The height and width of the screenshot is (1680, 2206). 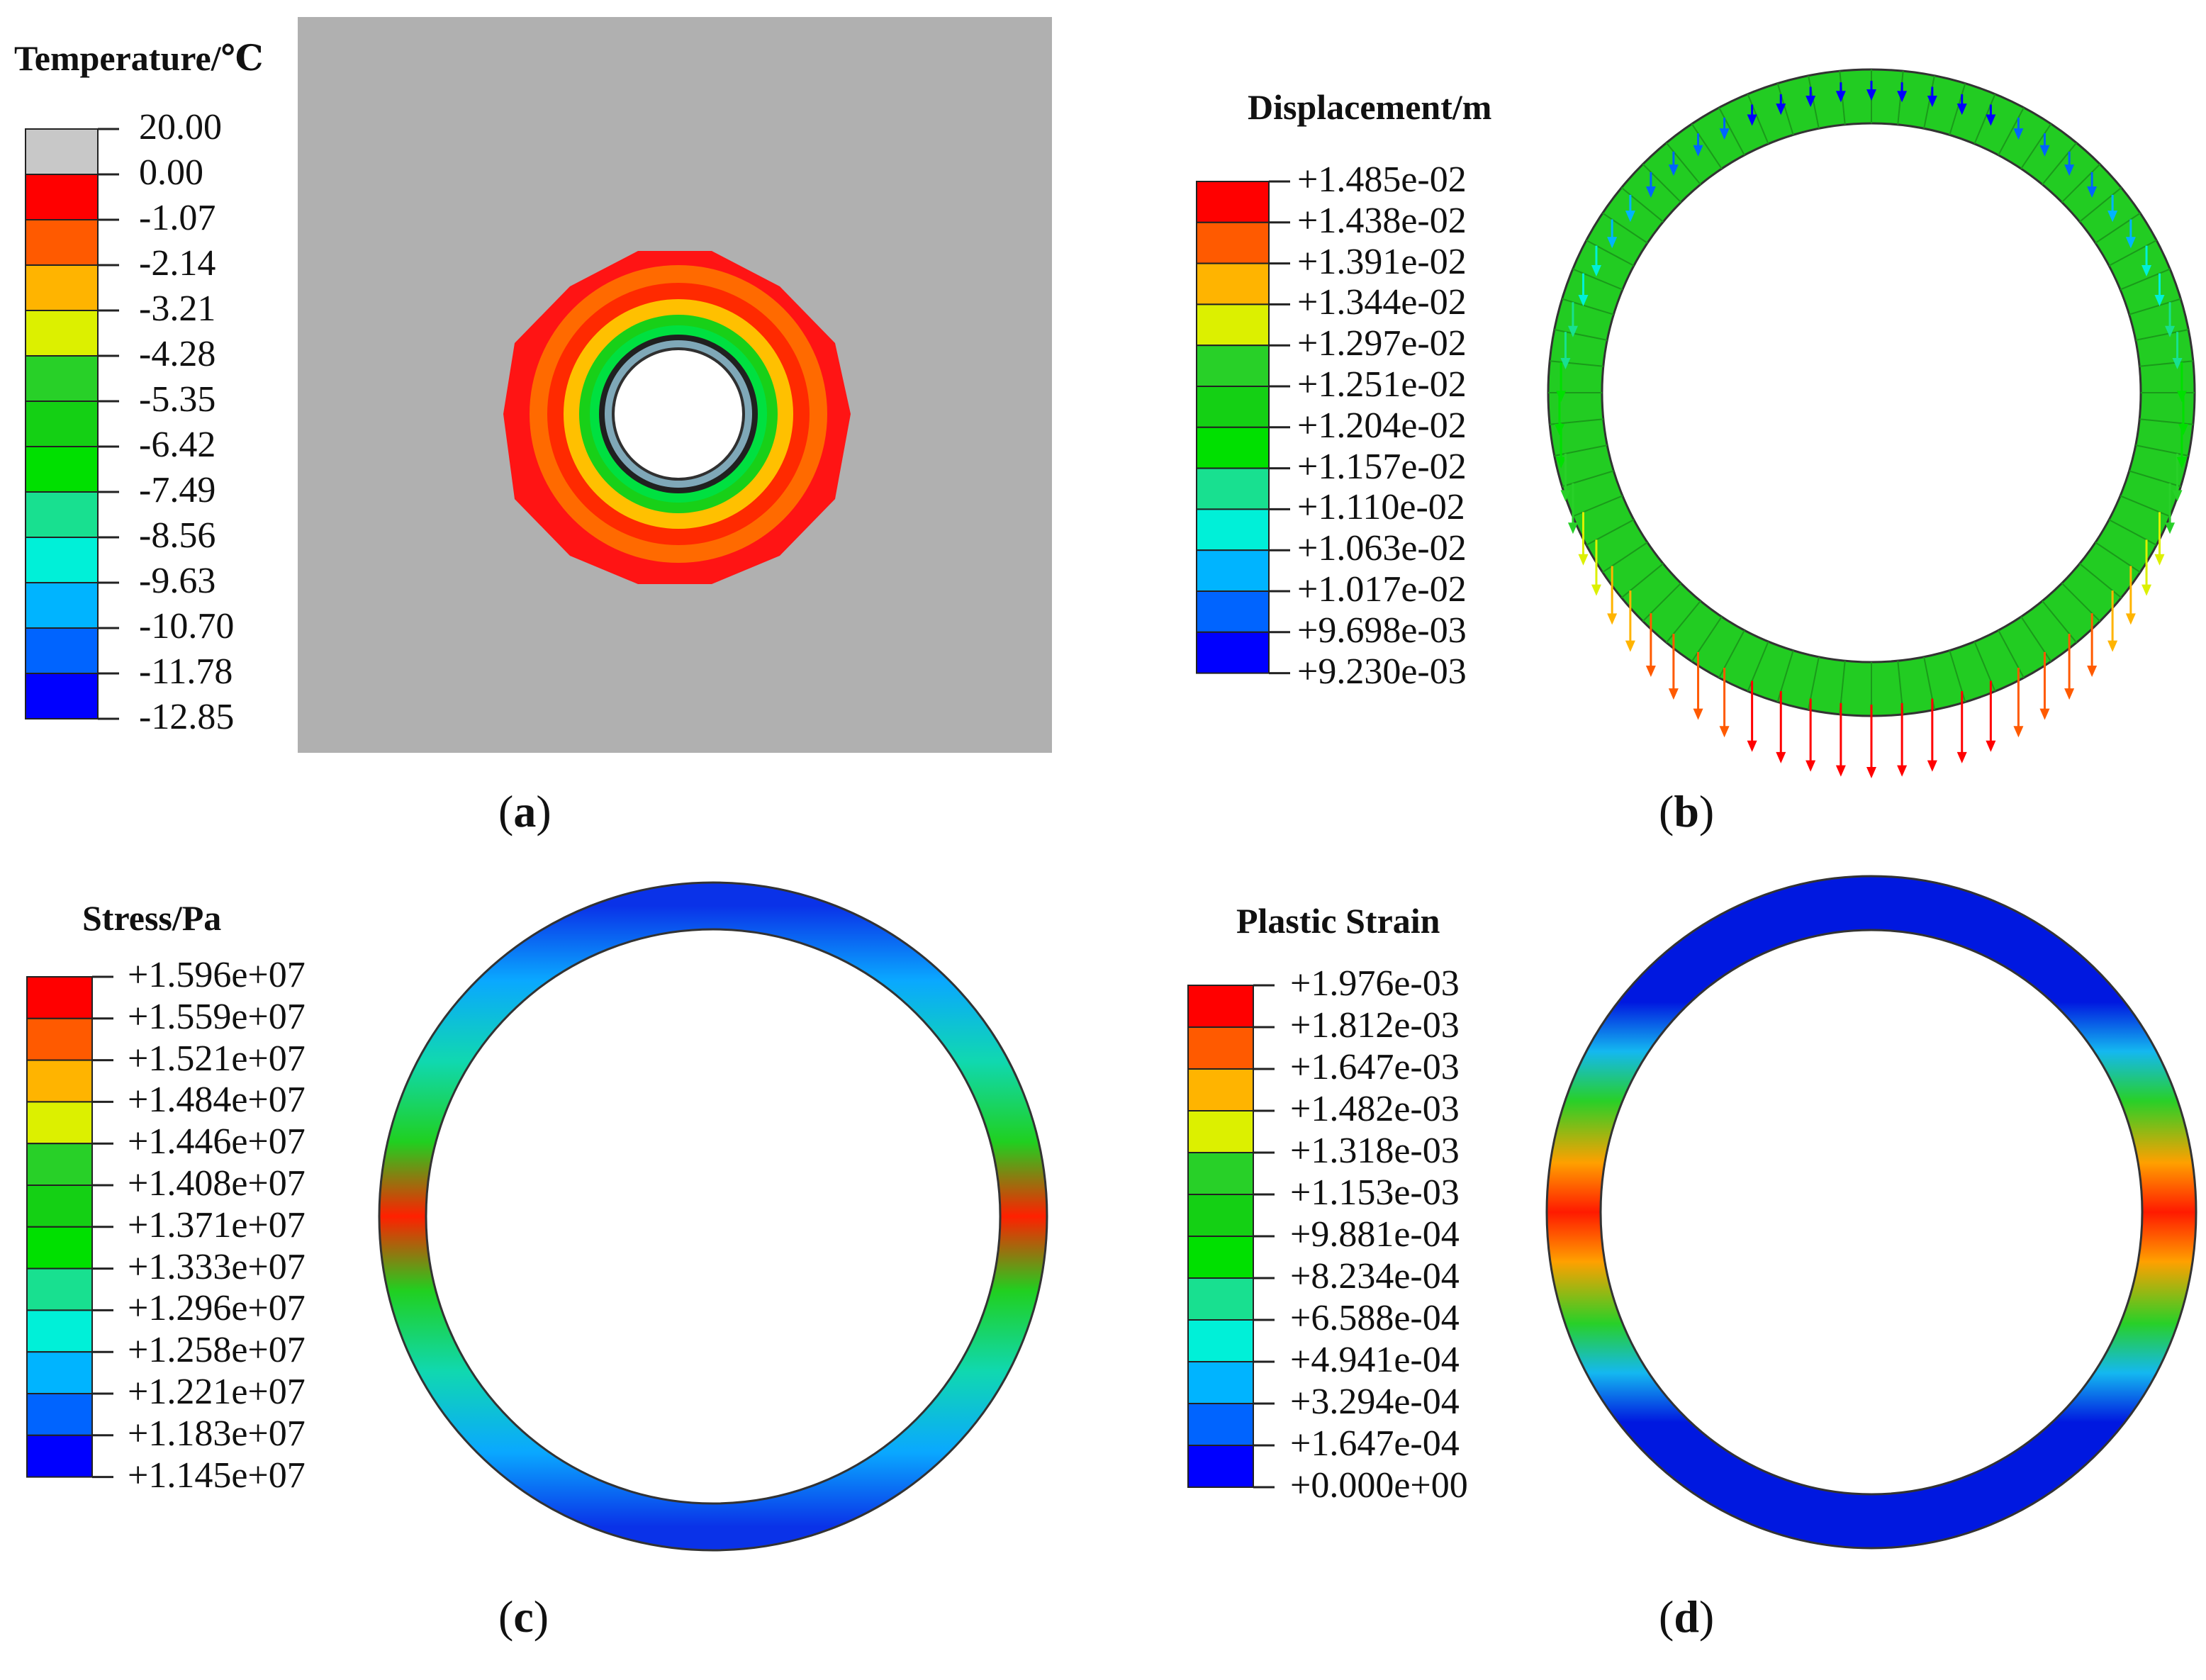 I want to click on legend-label-b: +1.438e-02, so click(x=1382, y=220).